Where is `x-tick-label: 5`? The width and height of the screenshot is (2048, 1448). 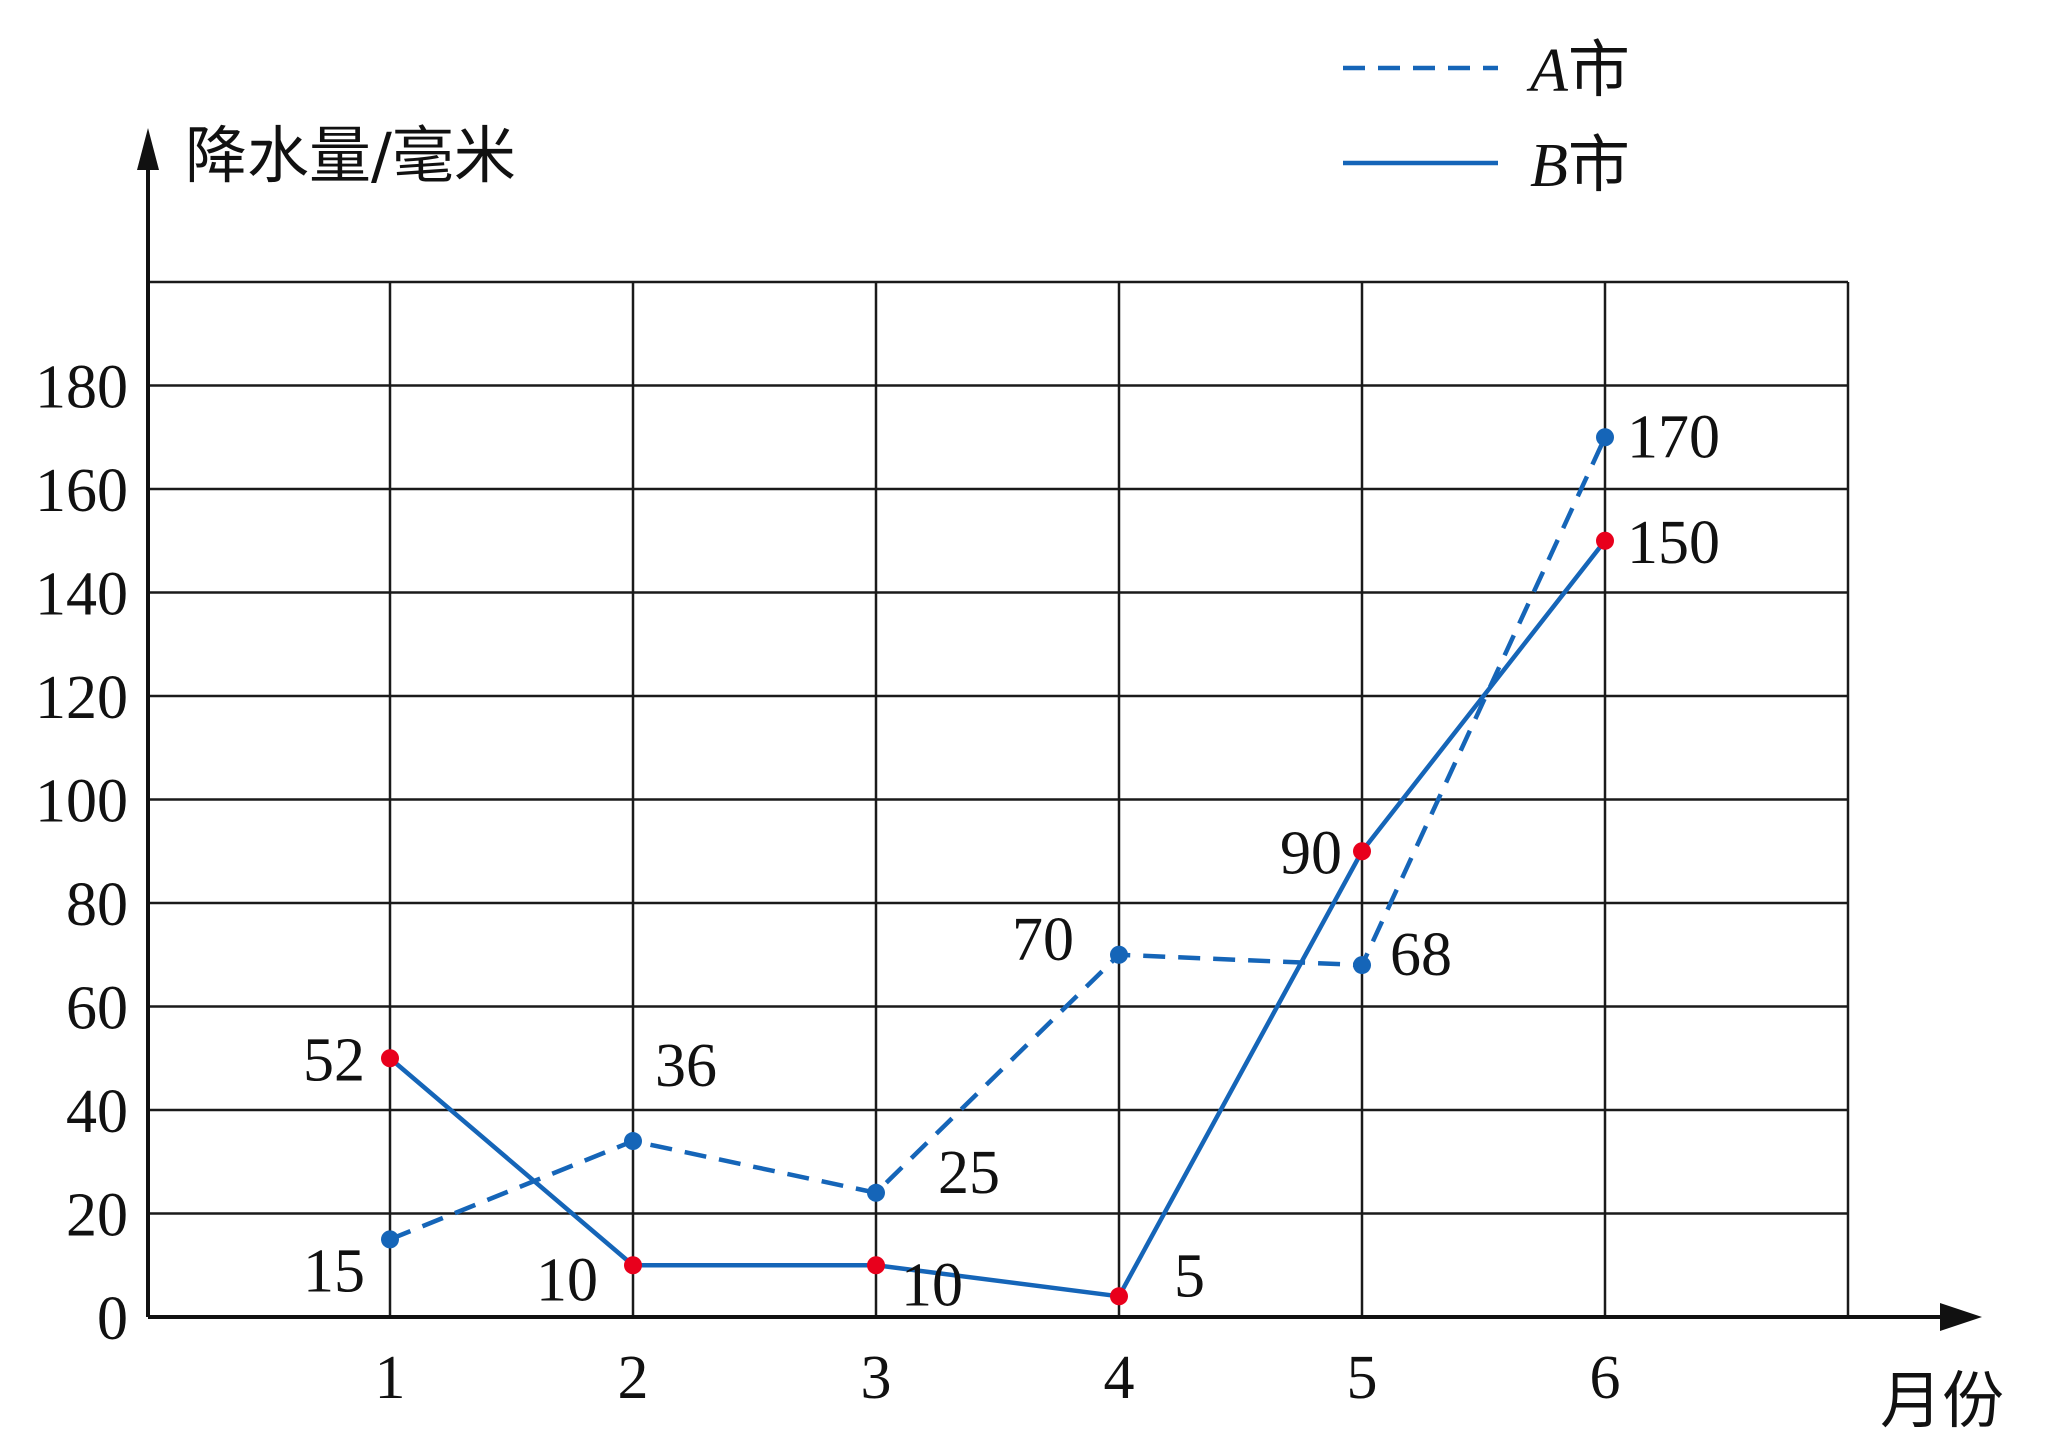
x-tick-label: 5 is located at coordinates (1362, 1378).